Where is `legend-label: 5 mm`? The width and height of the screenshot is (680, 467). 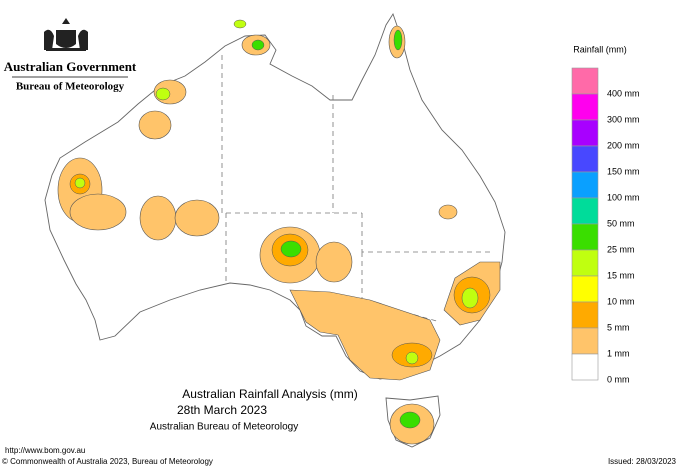
legend-label: 5 mm is located at coordinates (618, 327).